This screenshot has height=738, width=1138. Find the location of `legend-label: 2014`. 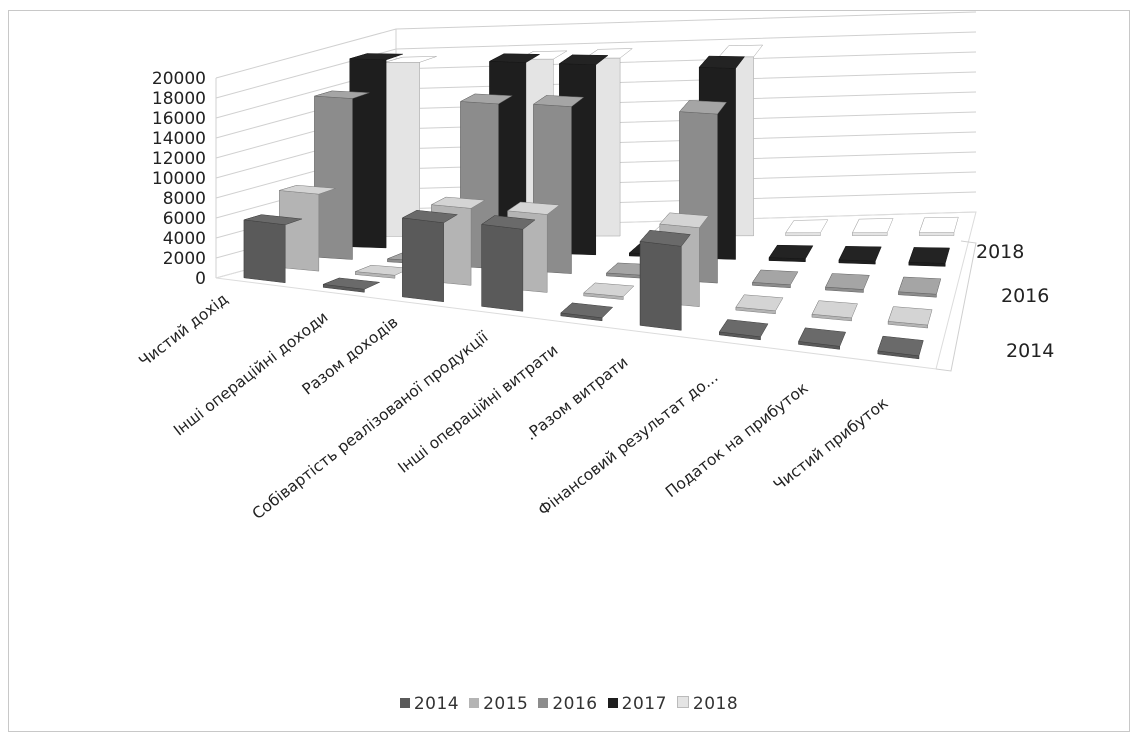

legend-label: 2014 is located at coordinates (436, 704).